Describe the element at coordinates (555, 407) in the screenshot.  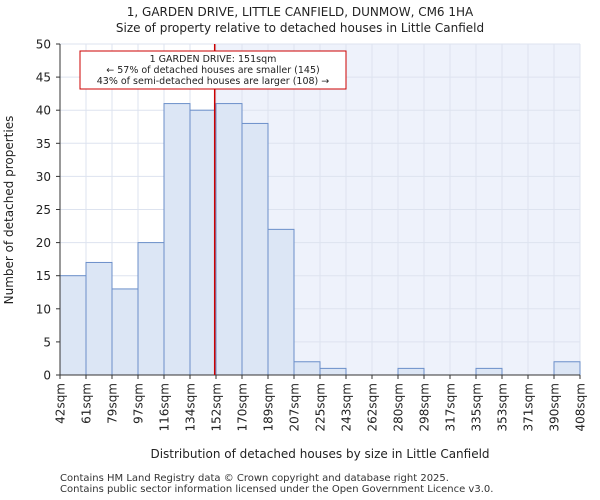
I see `x-tick-label-390sqm: 390sqm` at that location.